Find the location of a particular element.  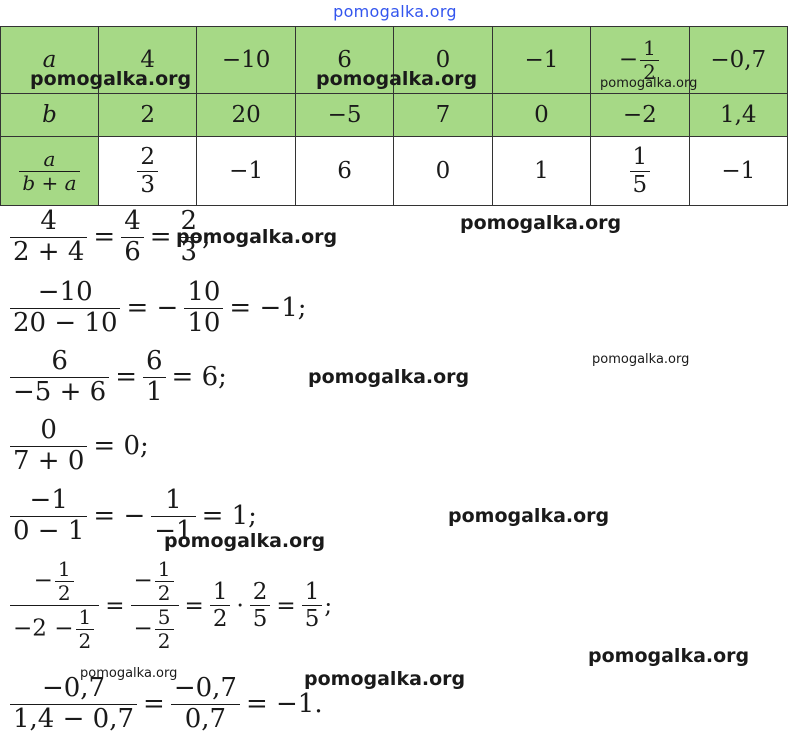

result-text: = −1. is located at coordinates (284, 704).